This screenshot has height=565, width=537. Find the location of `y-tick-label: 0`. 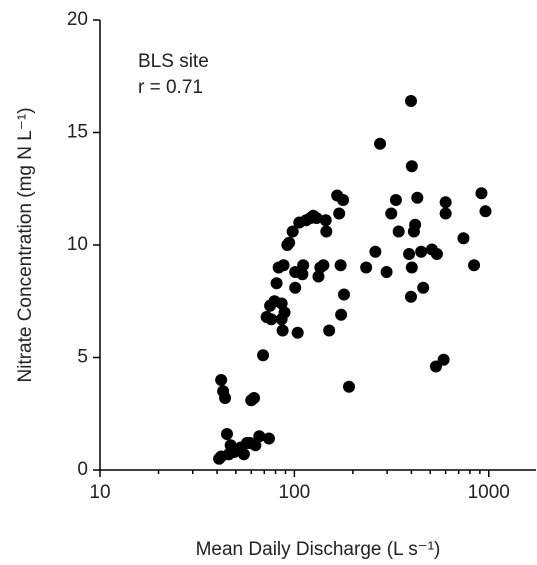

y-tick-label: 0 is located at coordinates (82, 469).